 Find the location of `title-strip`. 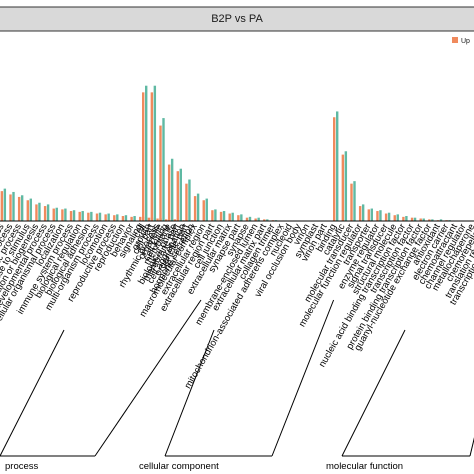

title-strip is located at coordinates (237, 19).